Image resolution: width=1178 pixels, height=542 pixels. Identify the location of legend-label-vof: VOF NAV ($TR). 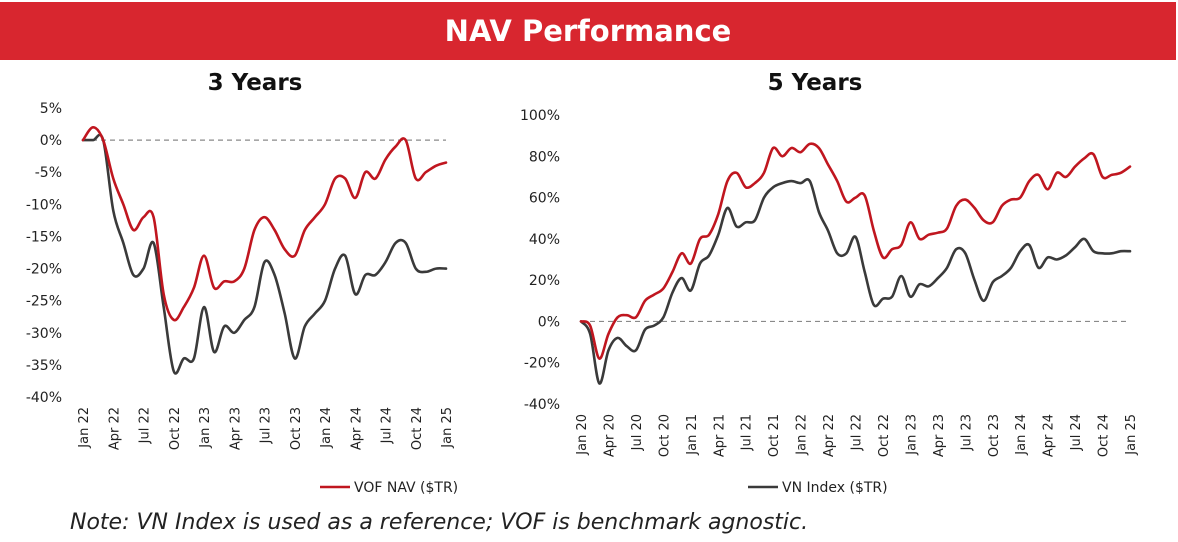
(406, 488).